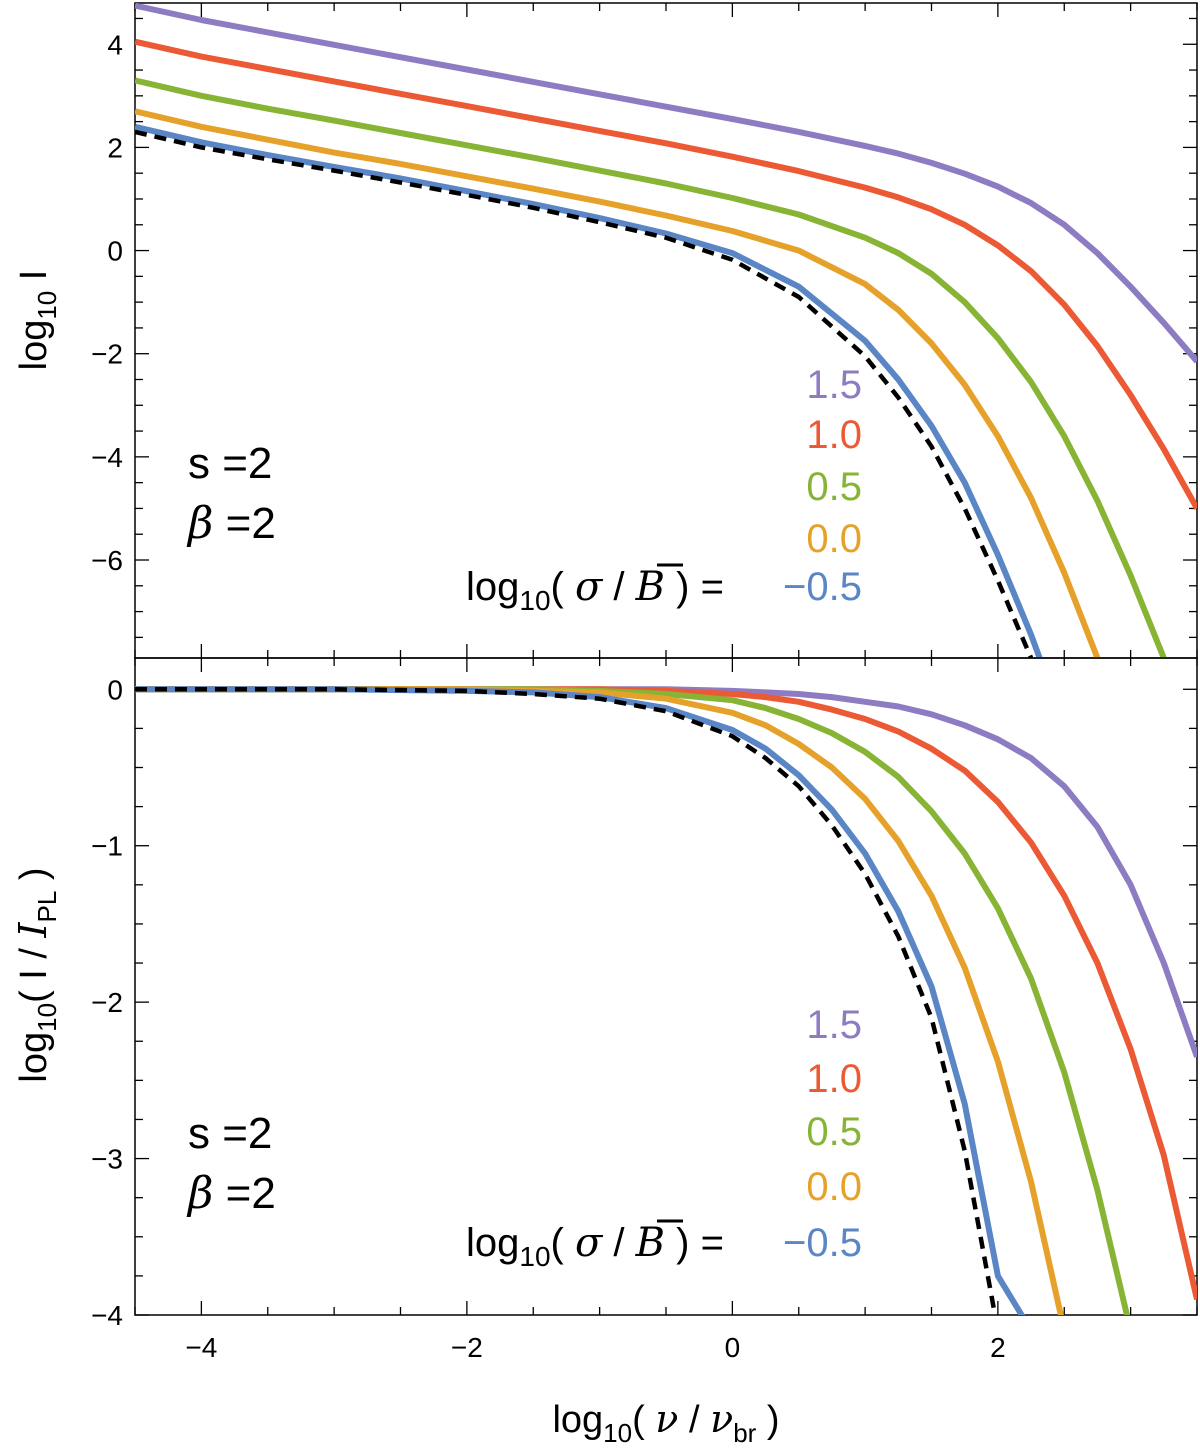 The height and width of the screenshot is (1451, 1200). I want to click on legend-top: 1.5 1.0 0.5 0.0 log10( σ / B ) = −0.5, so click(664, 489).